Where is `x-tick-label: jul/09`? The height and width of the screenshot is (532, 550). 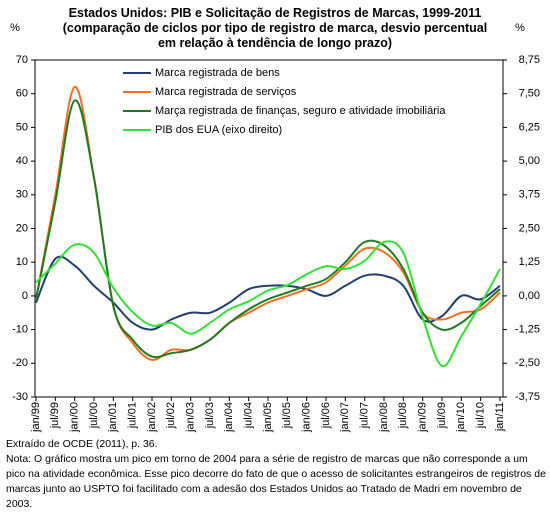 x-tick-label: jul/09 is located at coordinates (442, 415).